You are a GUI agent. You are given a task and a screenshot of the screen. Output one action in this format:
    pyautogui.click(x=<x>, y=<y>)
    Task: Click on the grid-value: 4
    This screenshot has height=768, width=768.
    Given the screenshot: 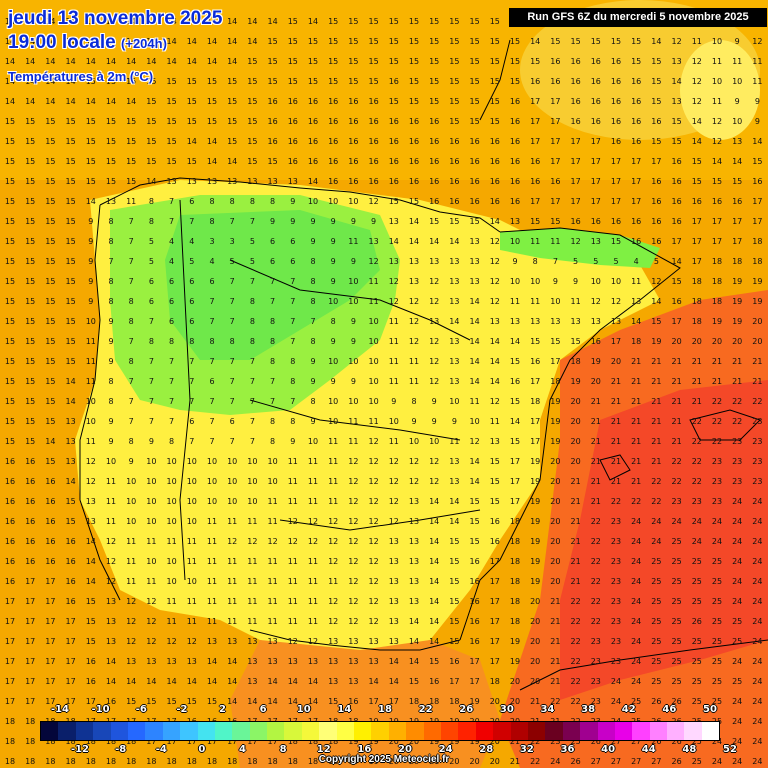 What is the action you would take?
    pyautogui.click(x=636, y=261)
    